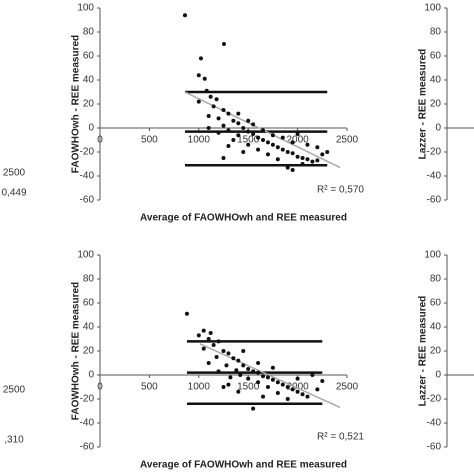 The image size is (474, 474). Describe the element at coordinates (13, 193) in the screenshot. I see `r-squared: 0,449` at that location.